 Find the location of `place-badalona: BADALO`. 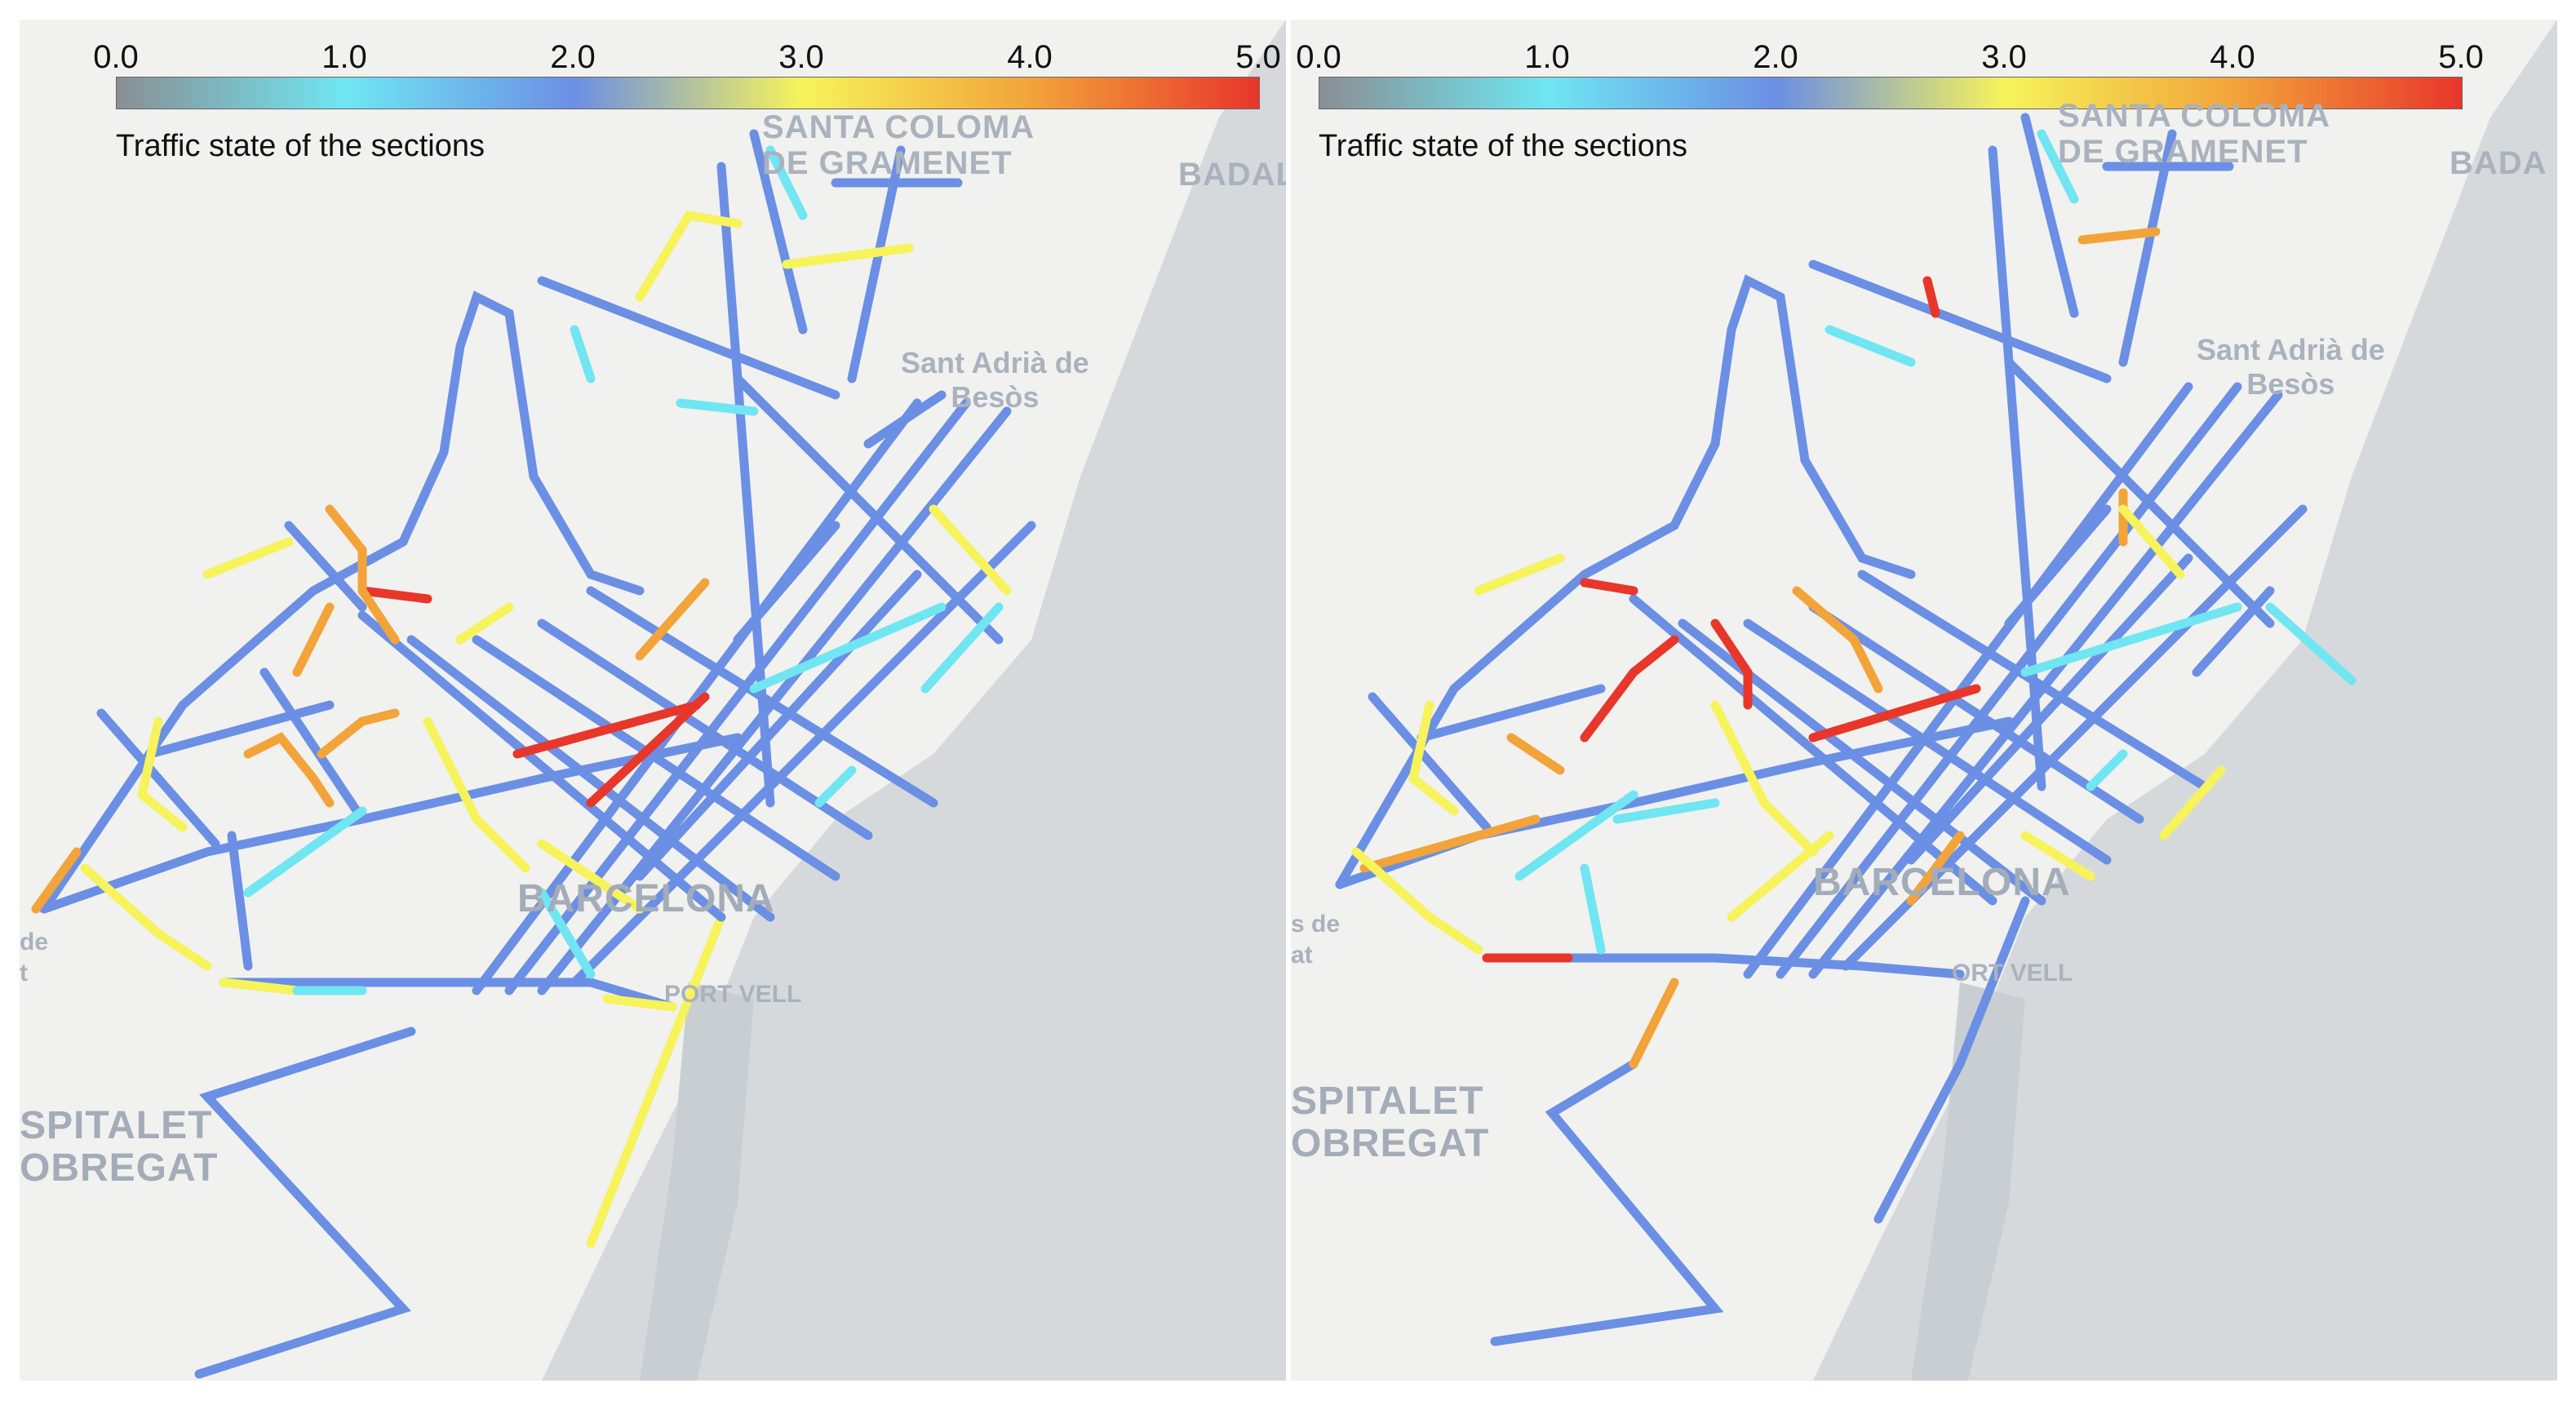

place-badalona: BADALO is located at coordinates (1232, 175).